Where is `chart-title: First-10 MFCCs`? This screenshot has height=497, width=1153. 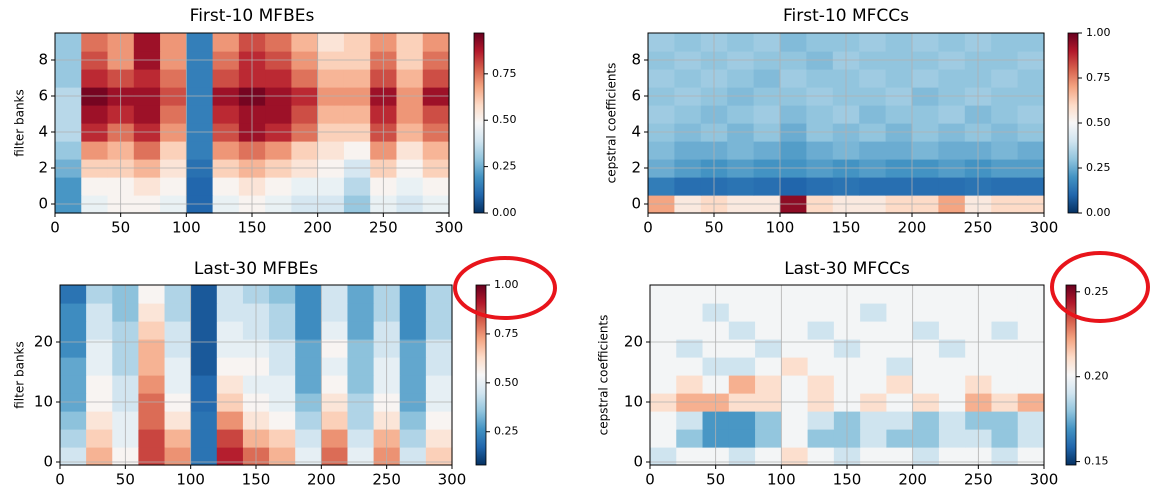 chart-title: First-10 MFCCs is located at coordinates (846, 16).